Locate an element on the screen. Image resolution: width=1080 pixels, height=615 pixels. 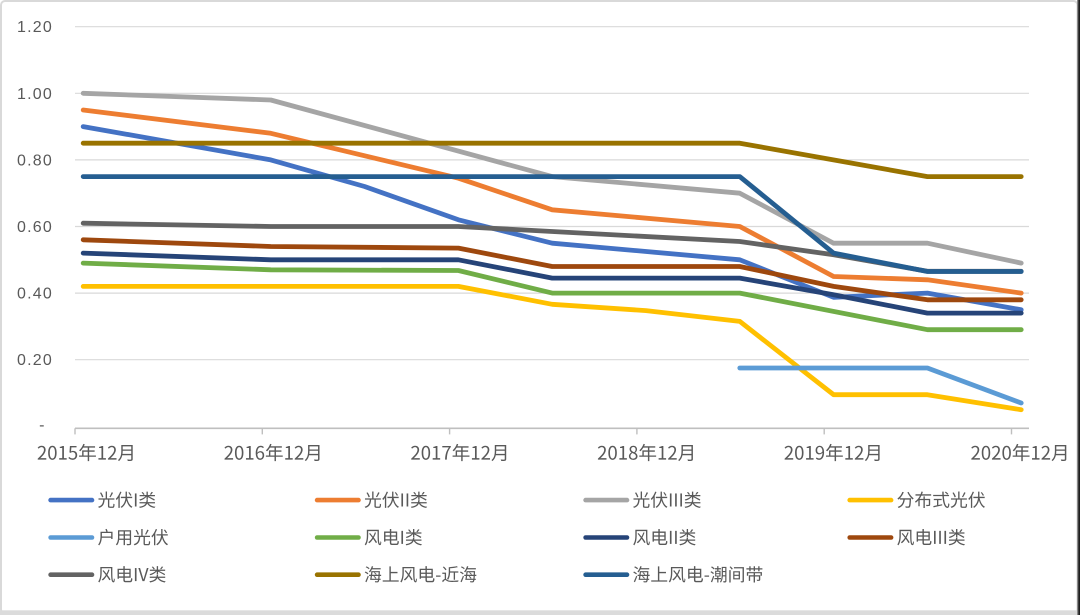
svg-text: 0.40 is located at coordinates (35, 294).